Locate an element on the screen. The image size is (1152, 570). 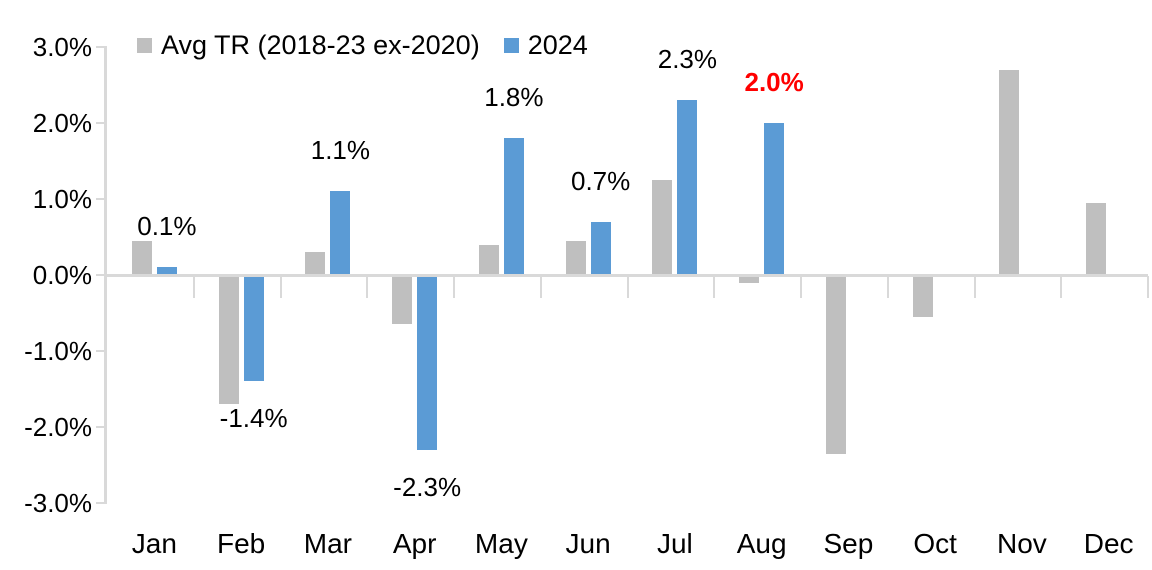
y-axis-label: 0.0% is located at coordinates (62, 275).